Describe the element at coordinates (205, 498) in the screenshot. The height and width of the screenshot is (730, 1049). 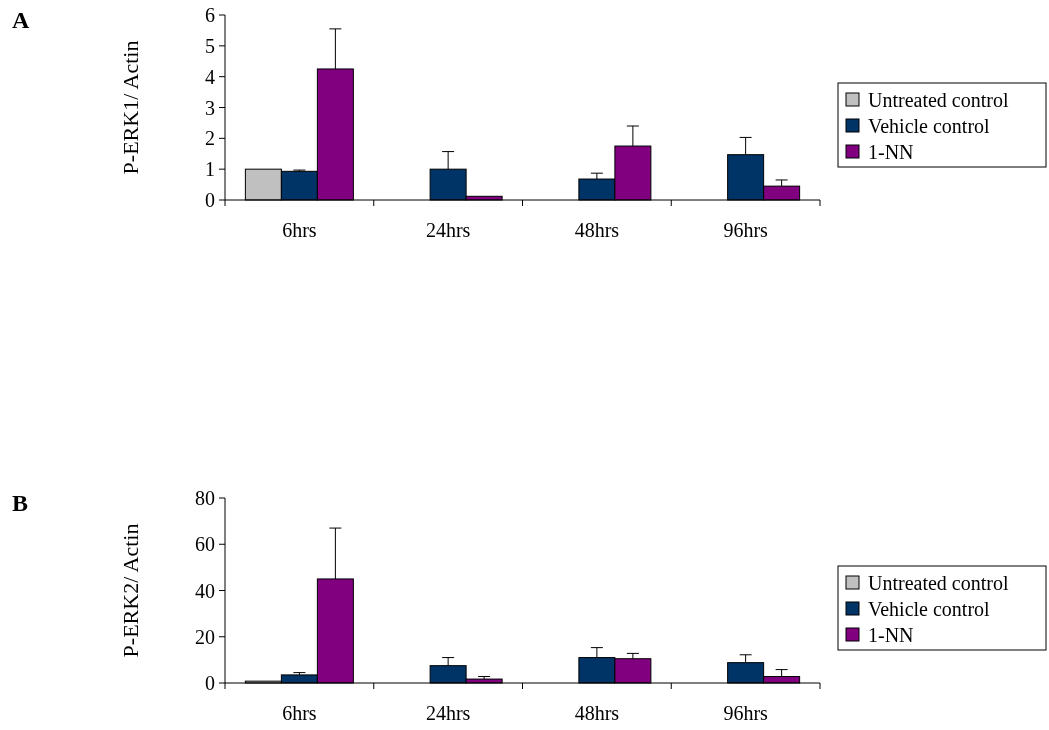
I see `y-tick-label: 80` at that location.